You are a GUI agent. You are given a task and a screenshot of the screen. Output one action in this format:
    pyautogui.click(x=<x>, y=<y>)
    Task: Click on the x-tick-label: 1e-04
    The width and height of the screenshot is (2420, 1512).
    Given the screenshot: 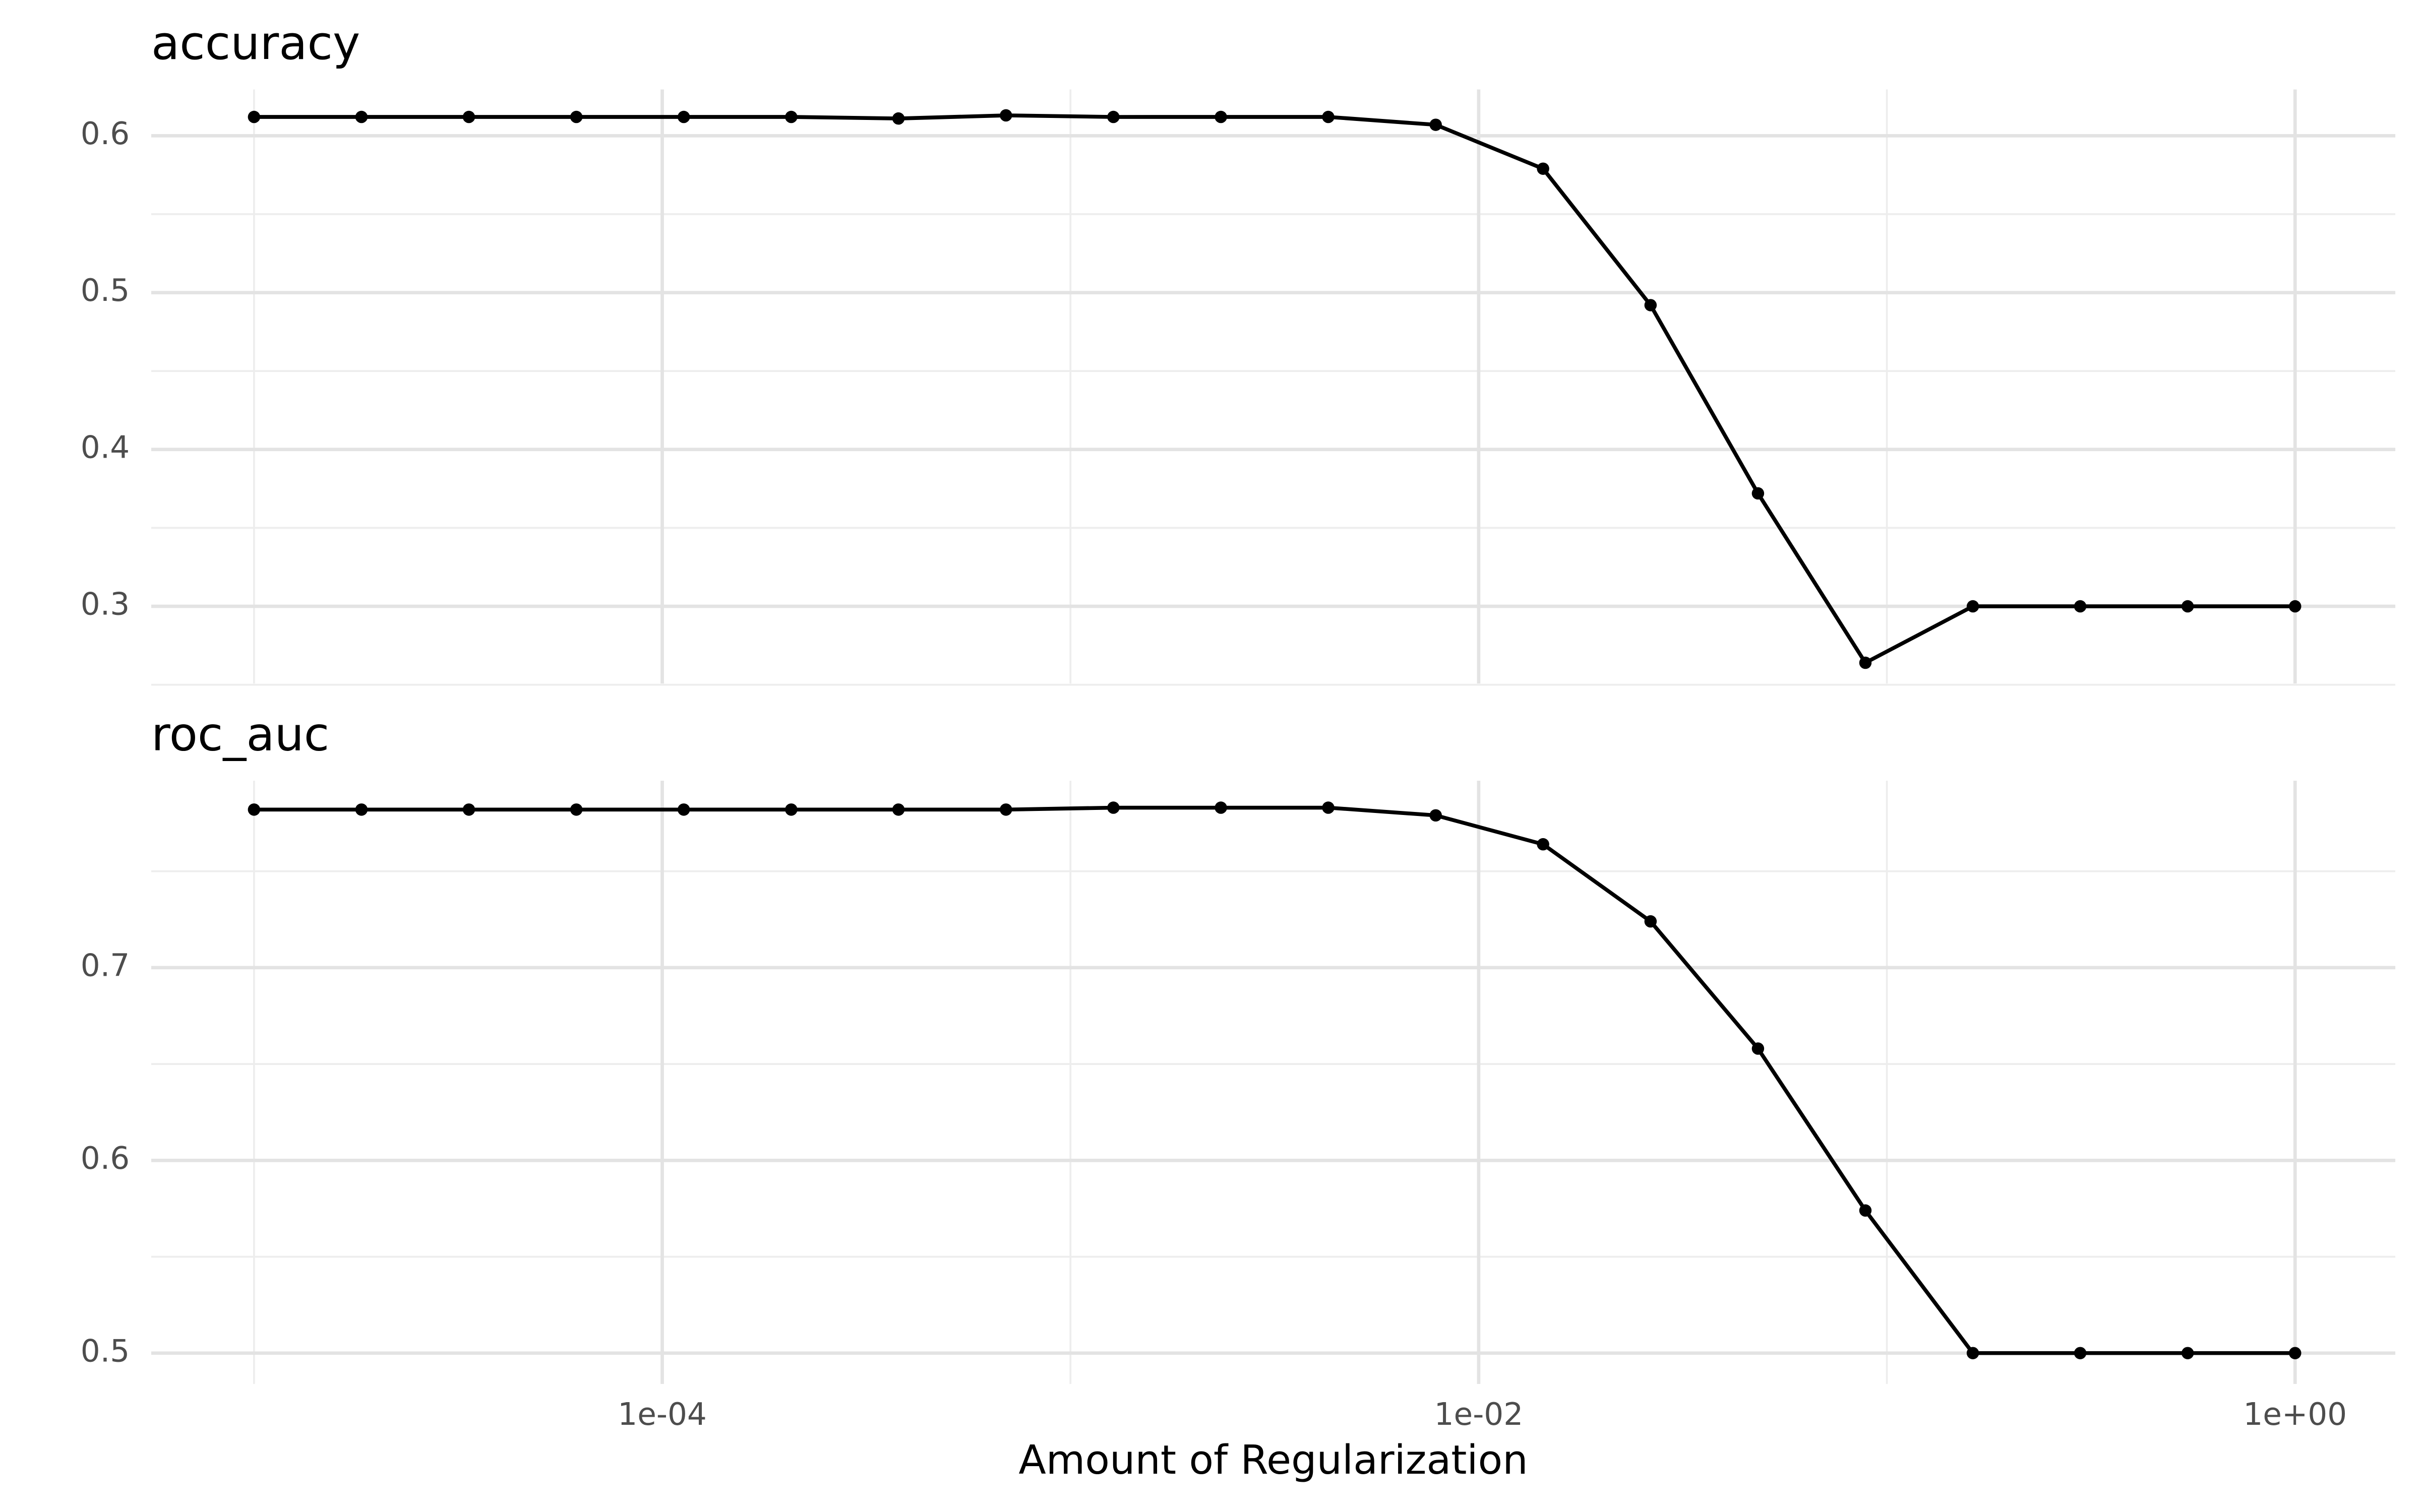 What is the action you would take?
    pyautogui.click(x=662, y=1415)
    